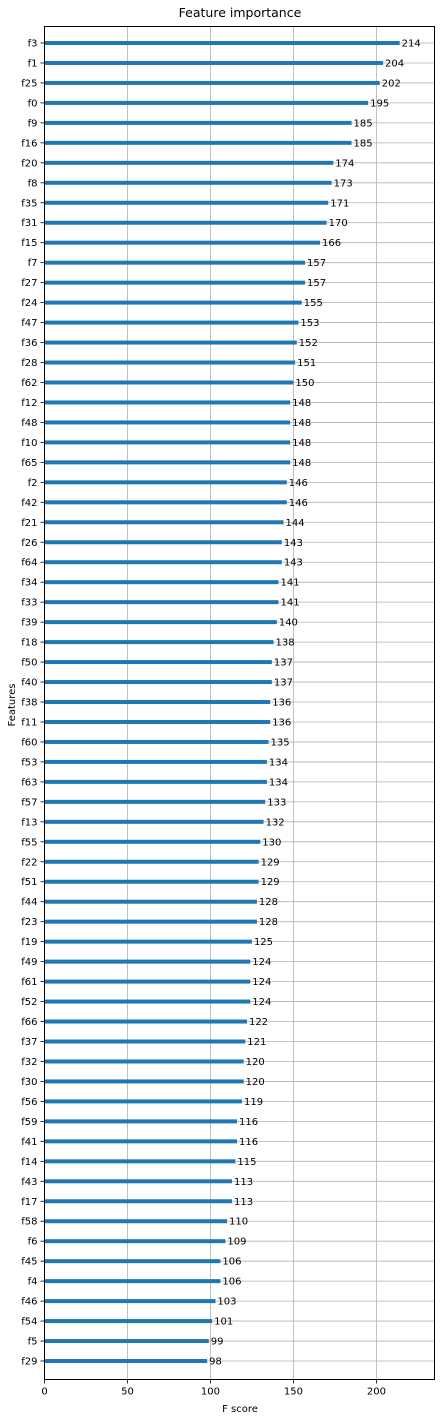  Describe the element at coordinates (29, 343) in the screenshot. I see `y-tick-label: f36` at that location.